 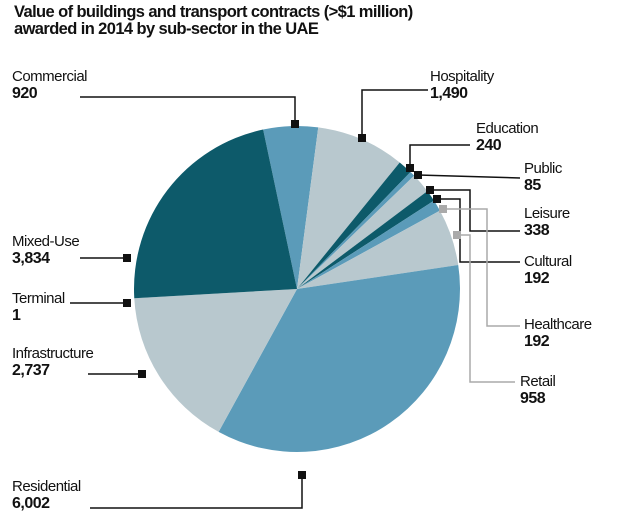 I want to click on slice-label-value: 3,834, so click(x=31, y=258).